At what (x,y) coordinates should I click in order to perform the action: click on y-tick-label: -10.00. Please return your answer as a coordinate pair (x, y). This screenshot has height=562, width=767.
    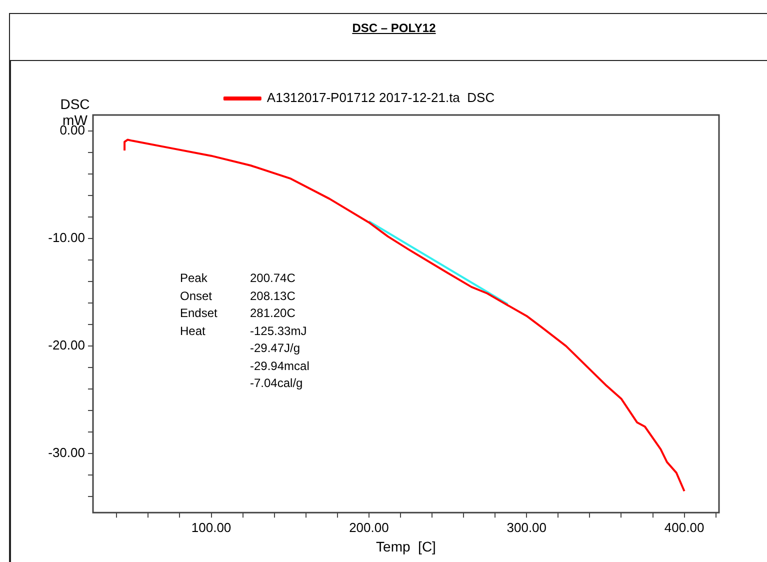
    Looking at the image, I should click on (66, 238).